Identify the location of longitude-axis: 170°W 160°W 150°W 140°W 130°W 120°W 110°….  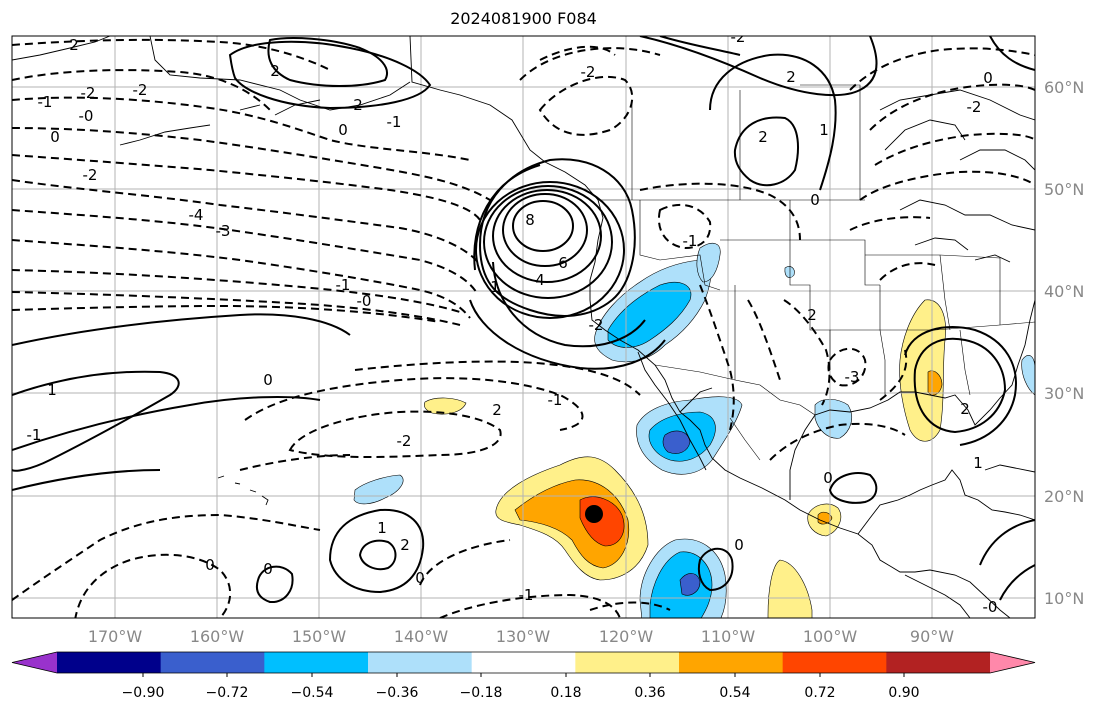
(521, 636).